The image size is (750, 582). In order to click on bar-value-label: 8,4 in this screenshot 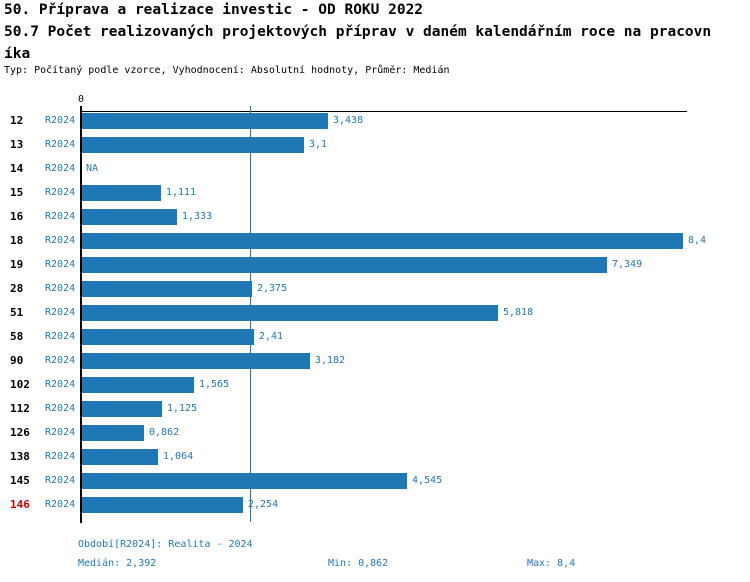, I will do `click(697, 240)`.